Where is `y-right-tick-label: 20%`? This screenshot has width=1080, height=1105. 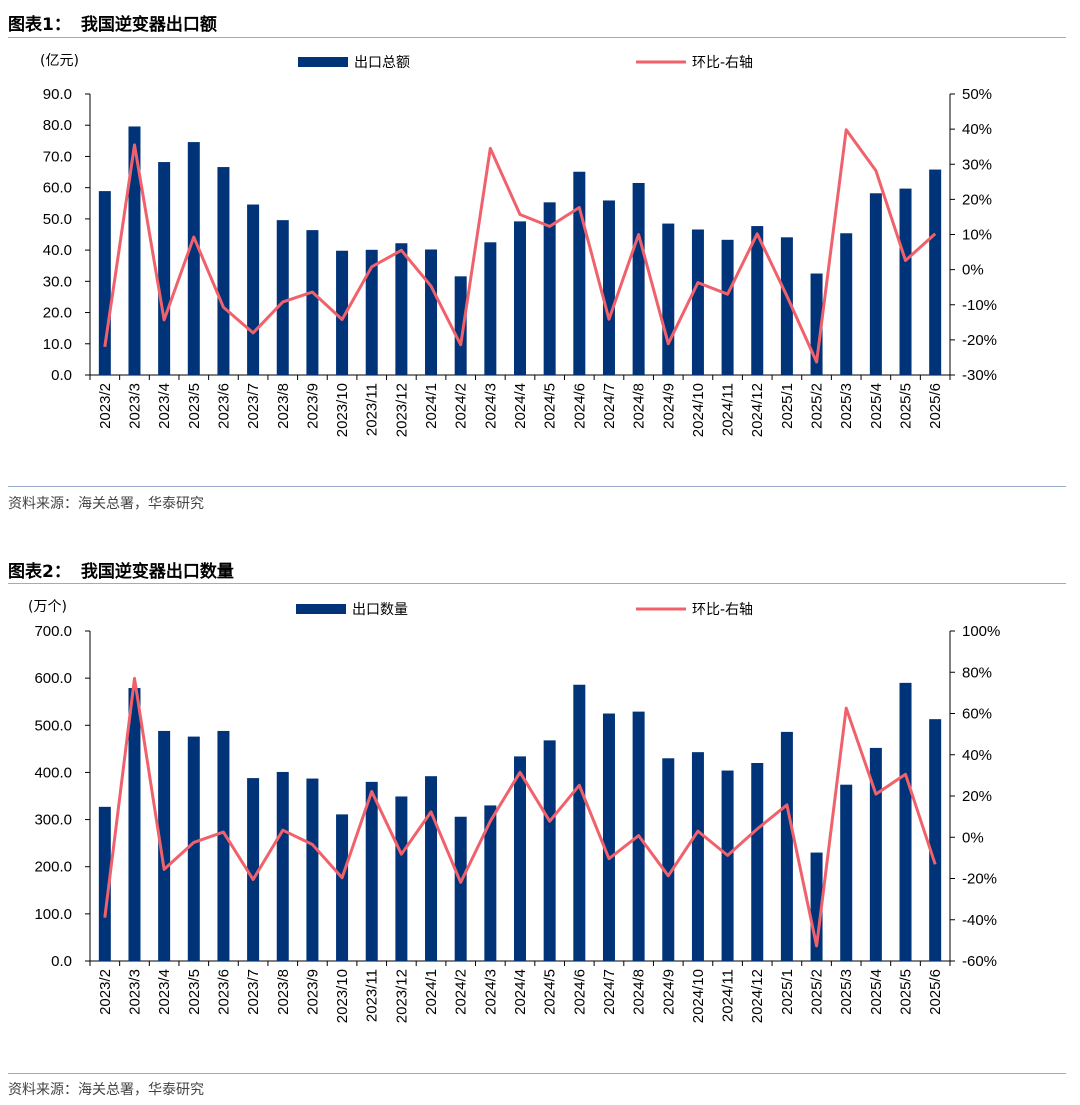
y-right-tick-label: 20% is located at coordinates (977, 199).